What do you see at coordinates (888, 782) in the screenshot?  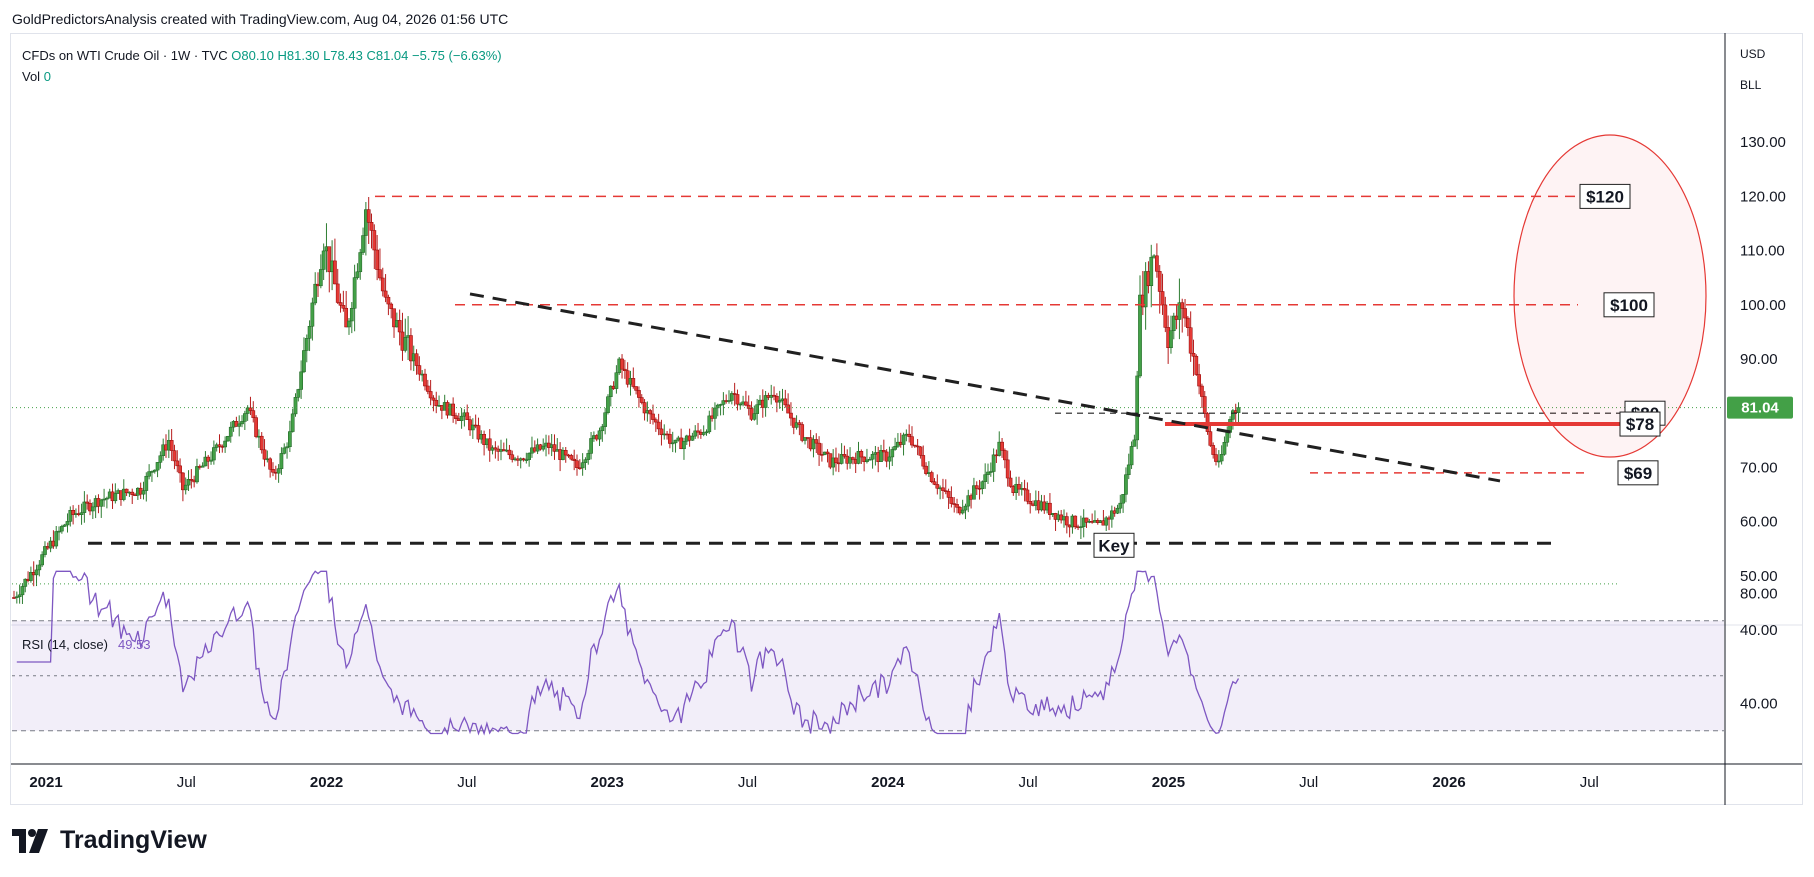 I see `x-tick-label: 2024` at bounding box center [888, 782].